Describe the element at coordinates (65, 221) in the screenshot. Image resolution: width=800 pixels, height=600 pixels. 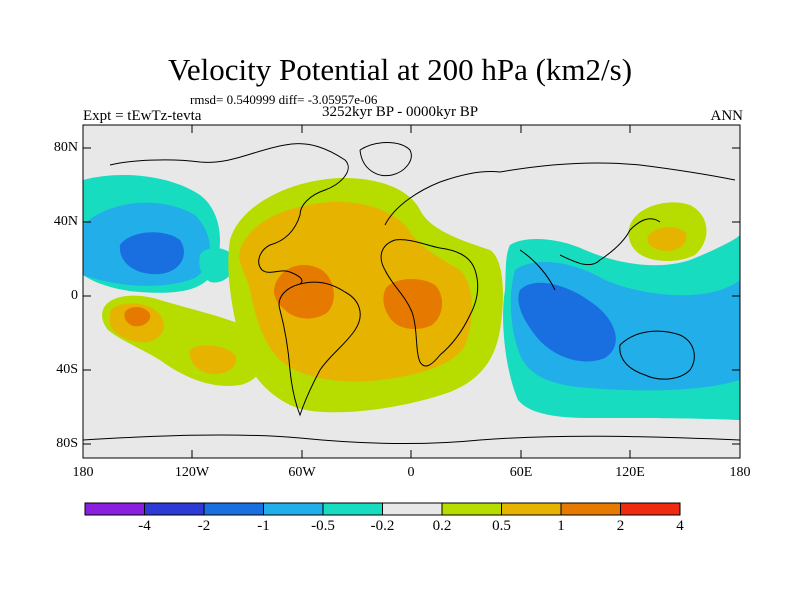
I see `lat-label-40n: 40N` at that location.